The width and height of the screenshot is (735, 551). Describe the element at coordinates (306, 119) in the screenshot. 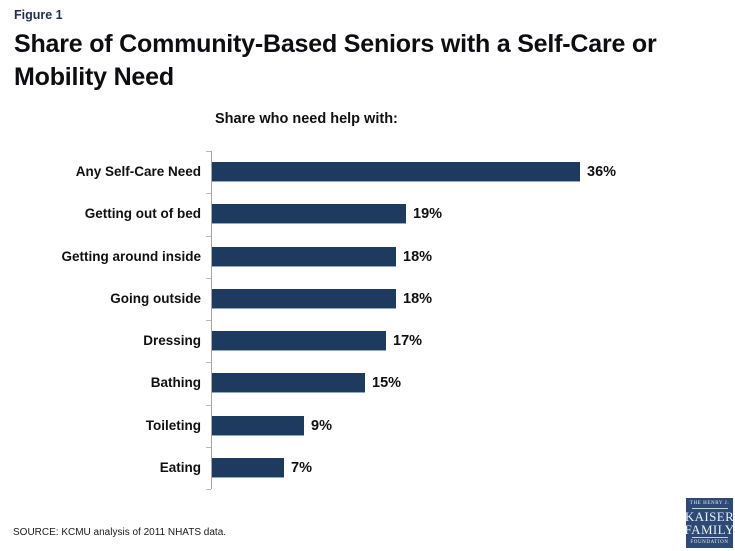

I see `chart-subtitle: Share who need help with:` at that location.